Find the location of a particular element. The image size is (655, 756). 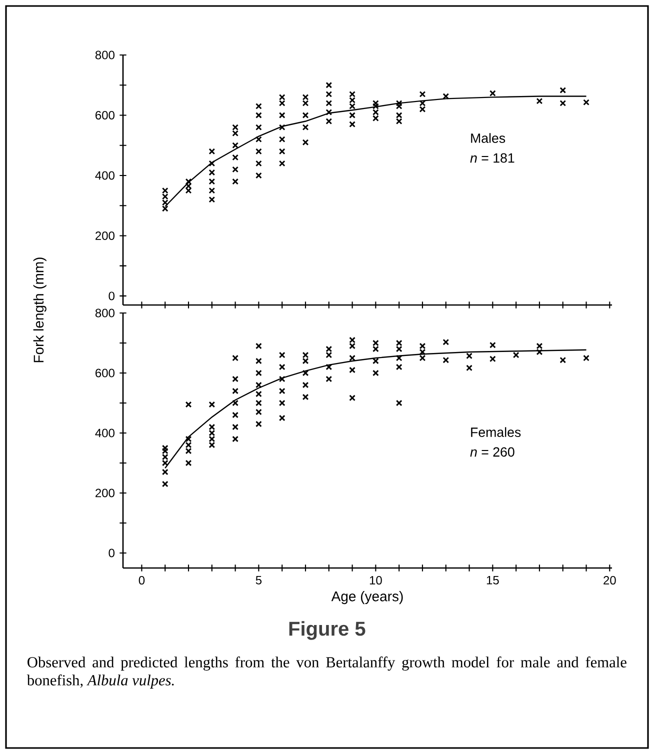

x-tick-label: 5 is located at coordinates (259, 580).